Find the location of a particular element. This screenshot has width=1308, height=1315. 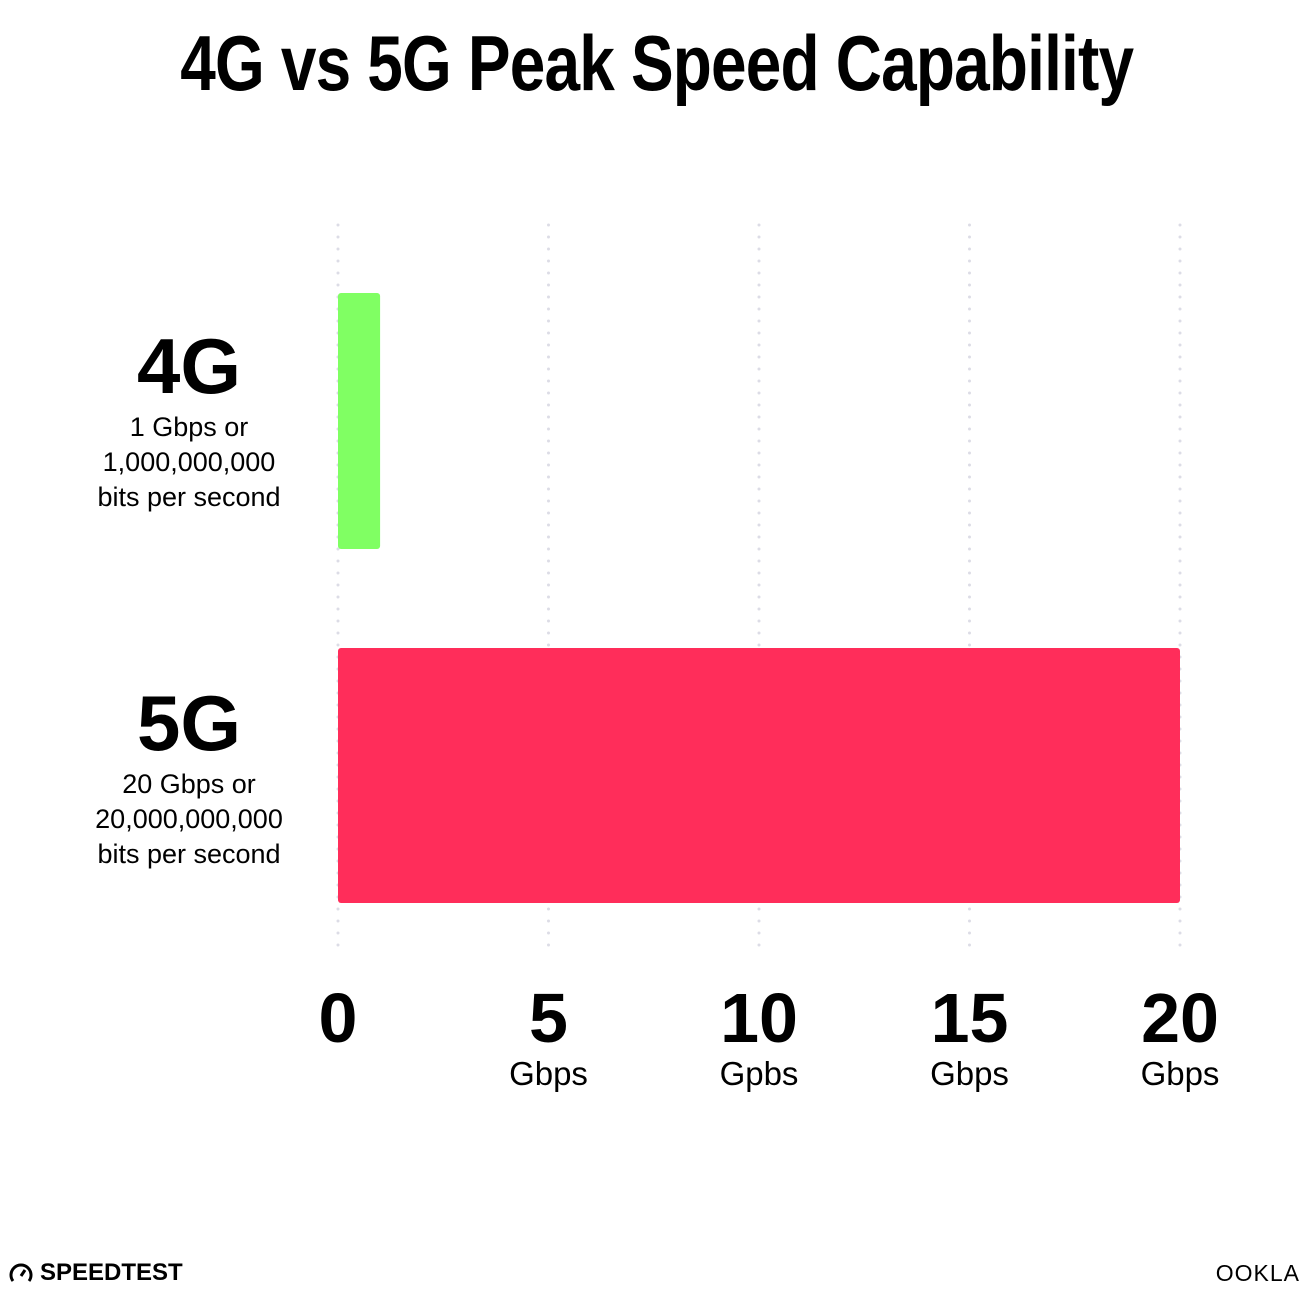

category-sublabel: 20,000,000,000 is located at coordinates (189, 819).